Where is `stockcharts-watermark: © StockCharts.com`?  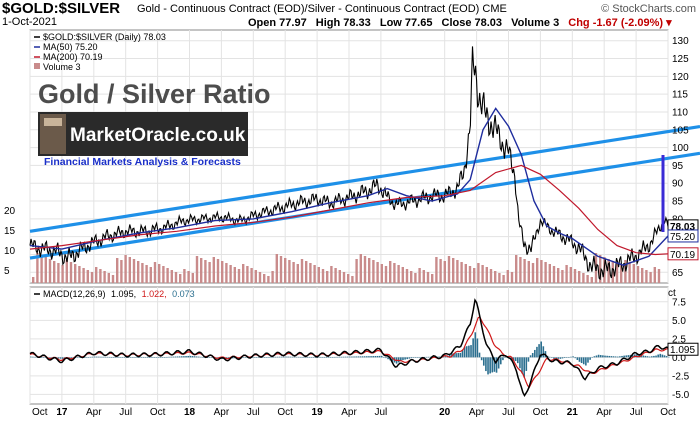
stockcharts-watermark: © StockCharts.com is located at coordinates (648, 9).